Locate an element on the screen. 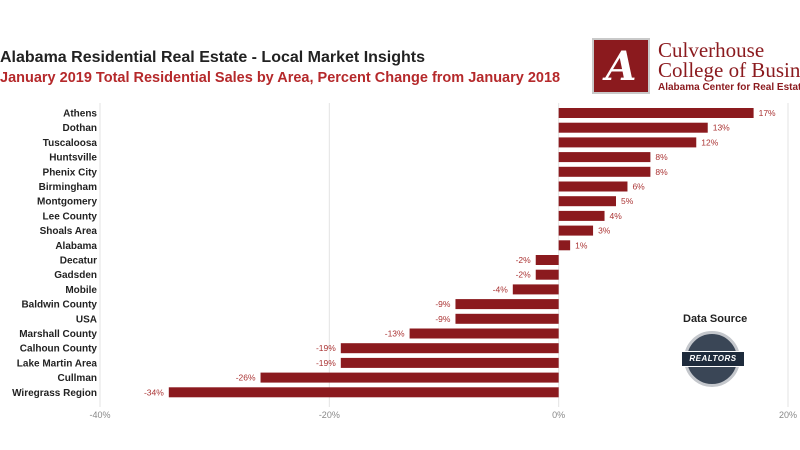 The image size is (800, 450). value-label: 1% is located at coordinates (581, 245).